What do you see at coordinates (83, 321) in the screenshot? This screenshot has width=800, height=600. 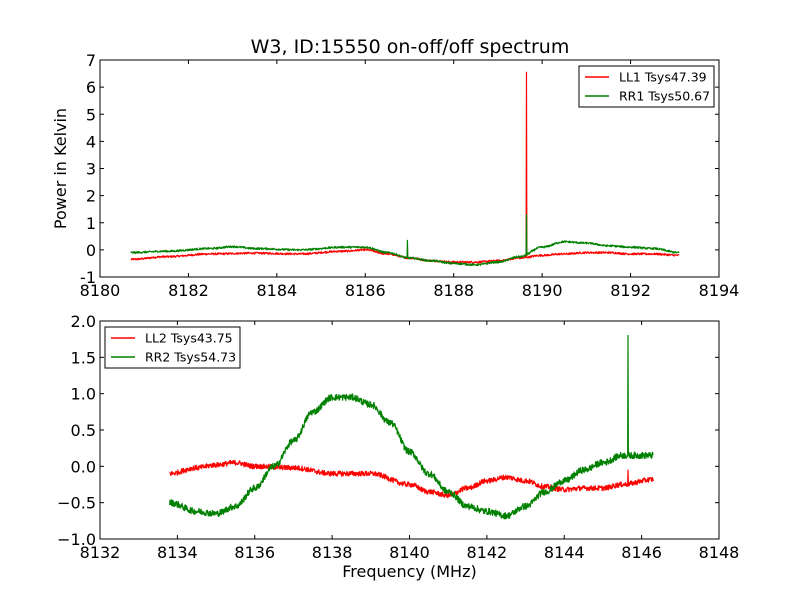 I see `y-tick-label: 2.0` at bounding box center [83, 321].